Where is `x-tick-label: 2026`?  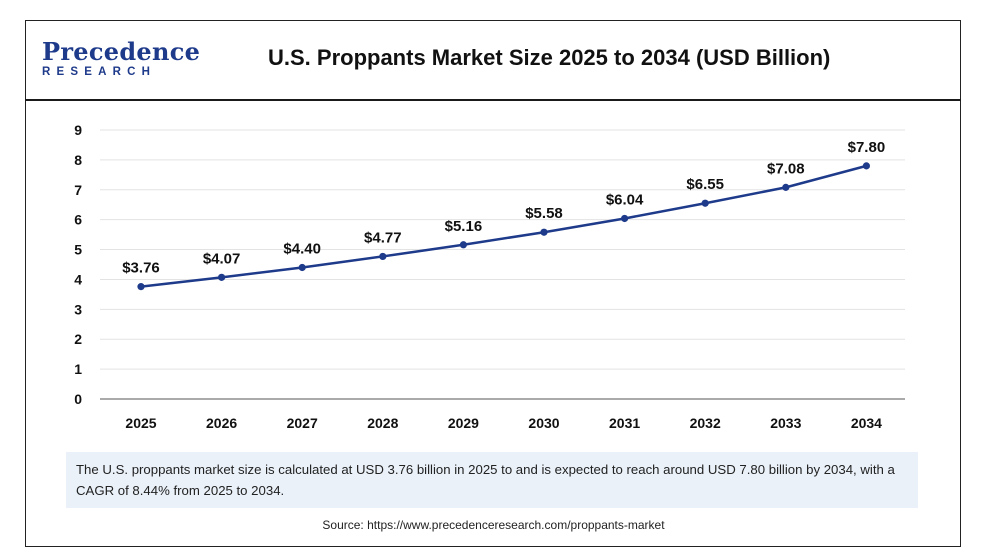
x-tick-label: 2026 is located at coordinates (221, 423).